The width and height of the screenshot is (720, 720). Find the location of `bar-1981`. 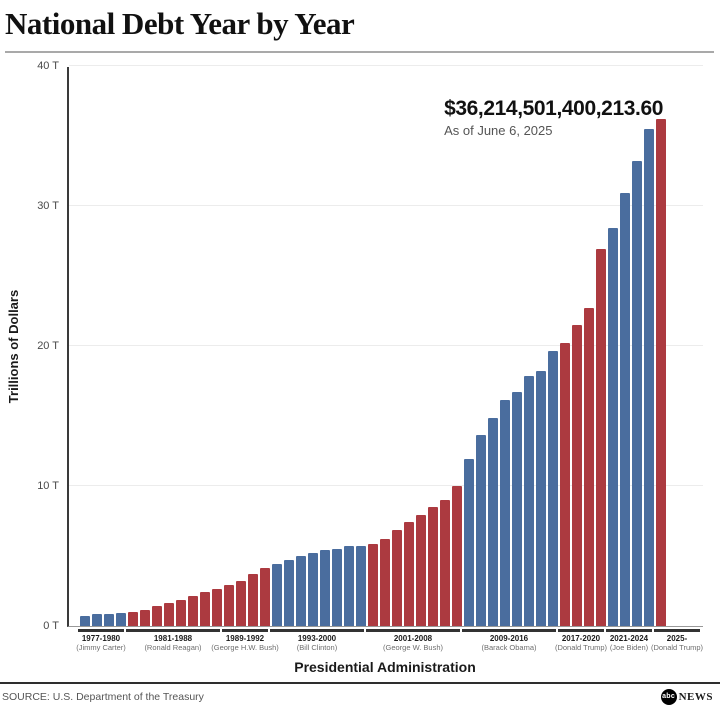

bar-1981 is located at coordinates (133, 618).